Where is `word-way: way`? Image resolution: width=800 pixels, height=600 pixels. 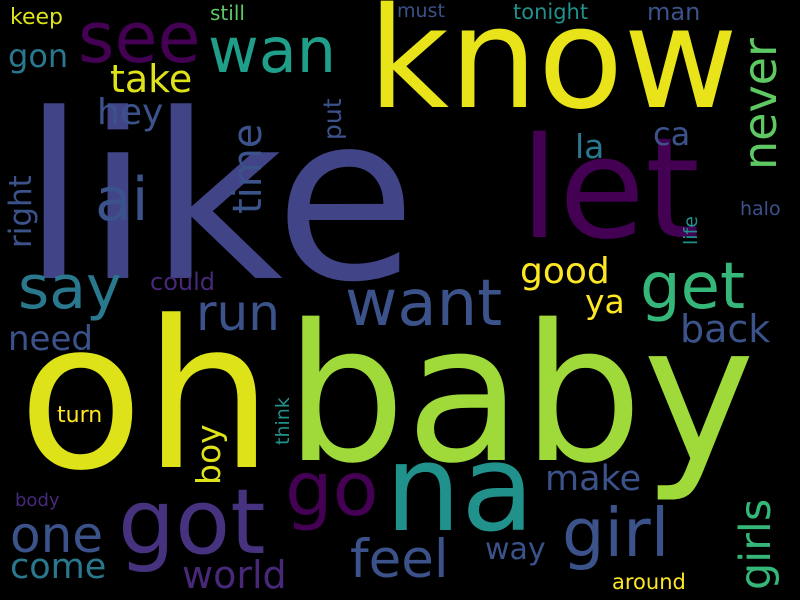
word-way: way is located at coordinates (515, 549).